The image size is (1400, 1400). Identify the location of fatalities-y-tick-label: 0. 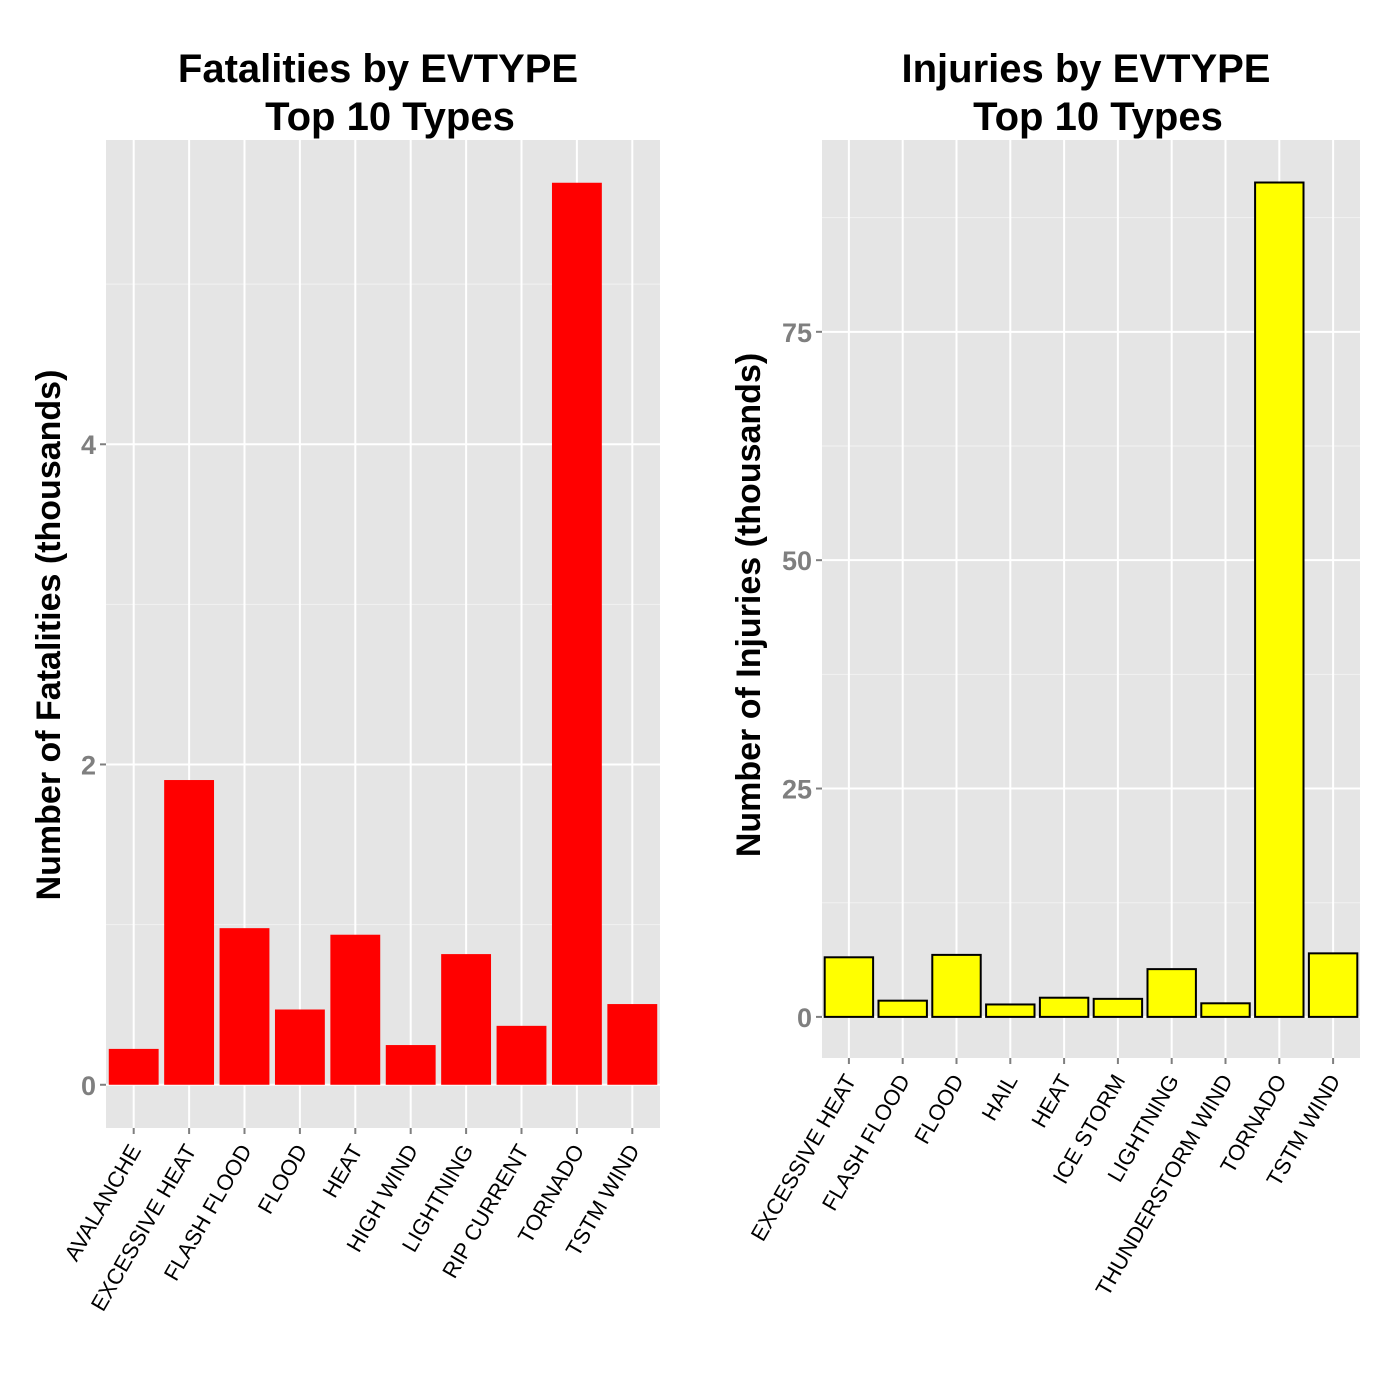
(88, 1086).